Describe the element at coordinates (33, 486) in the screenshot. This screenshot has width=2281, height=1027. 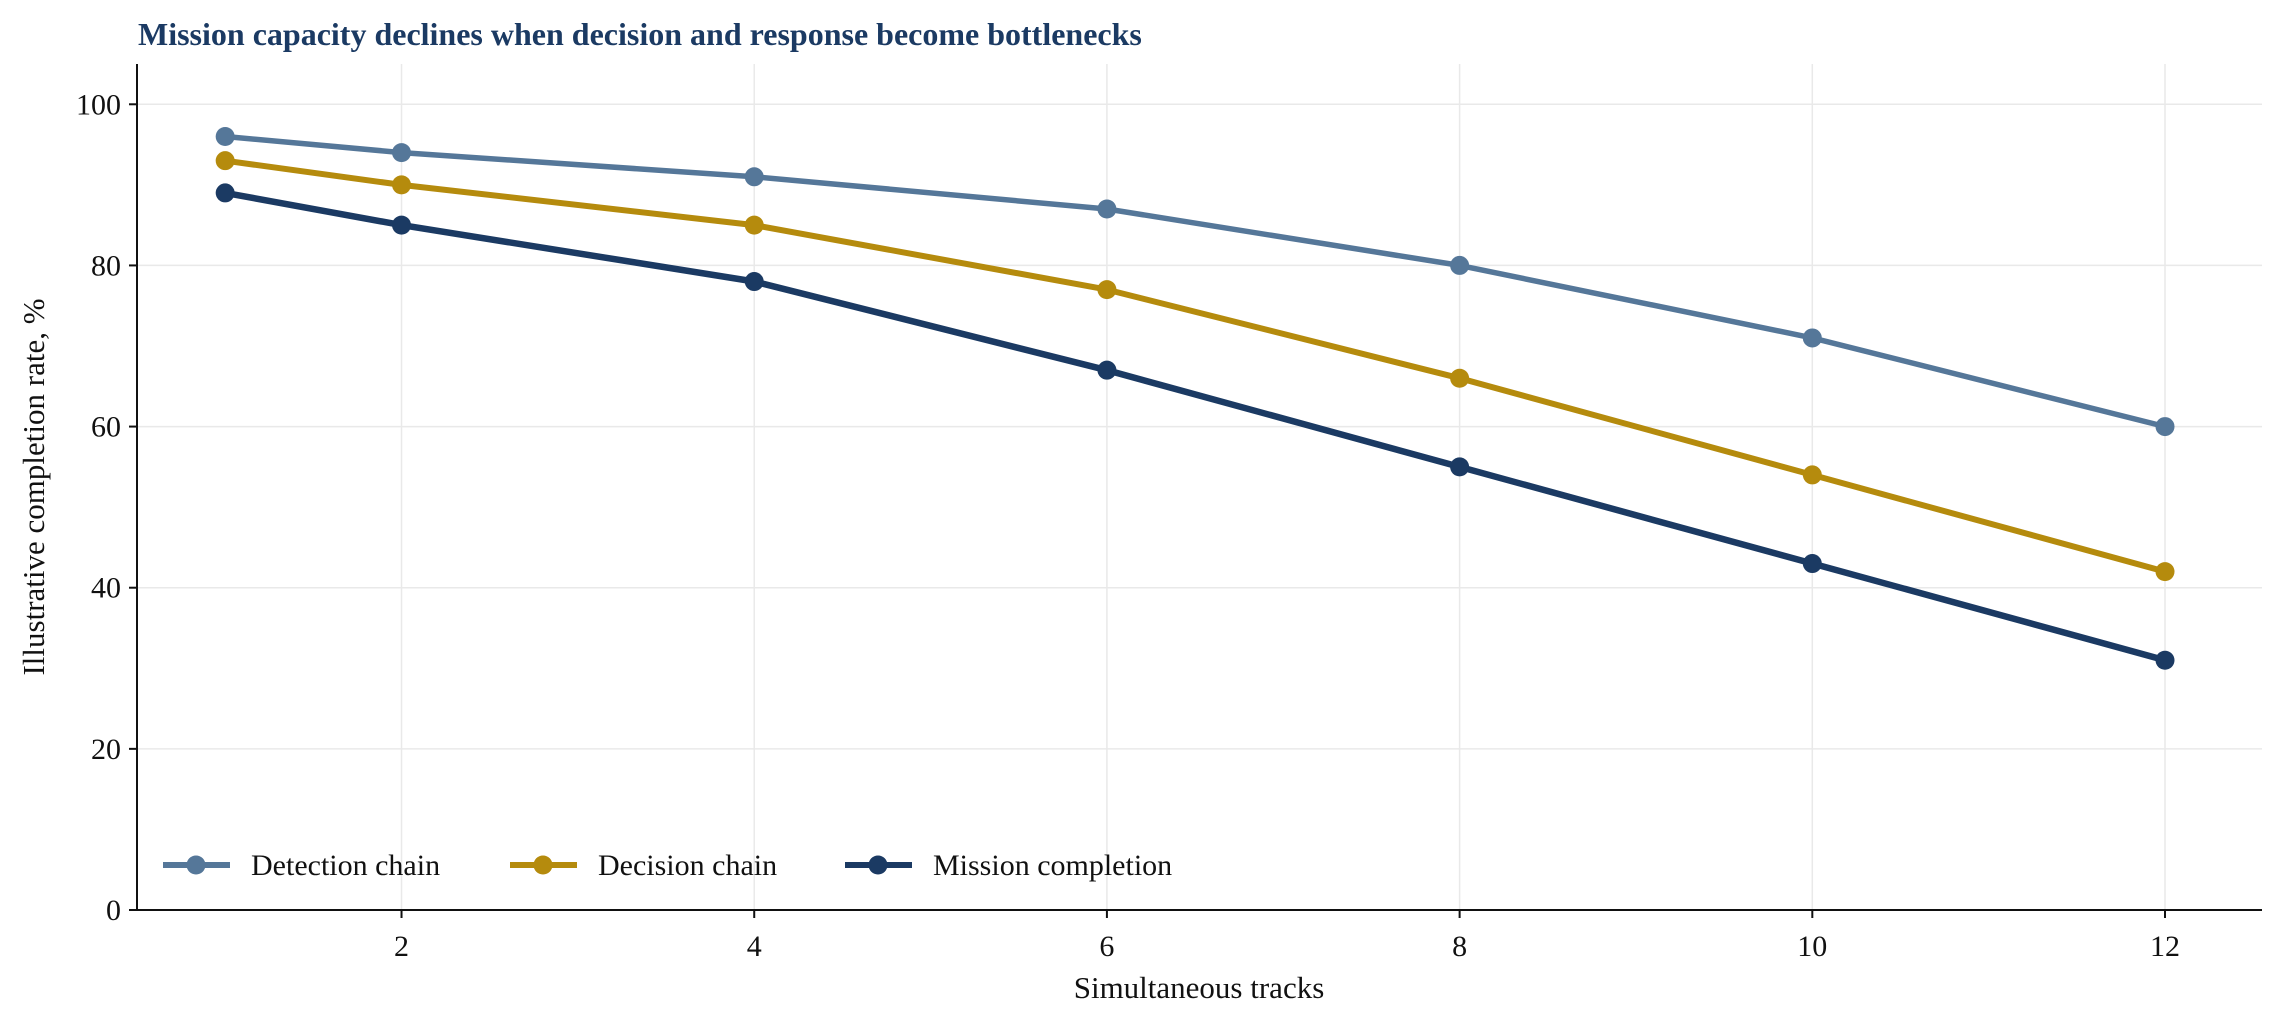
I see `y-axis-label: Illustrative completion rate, %` at that location.